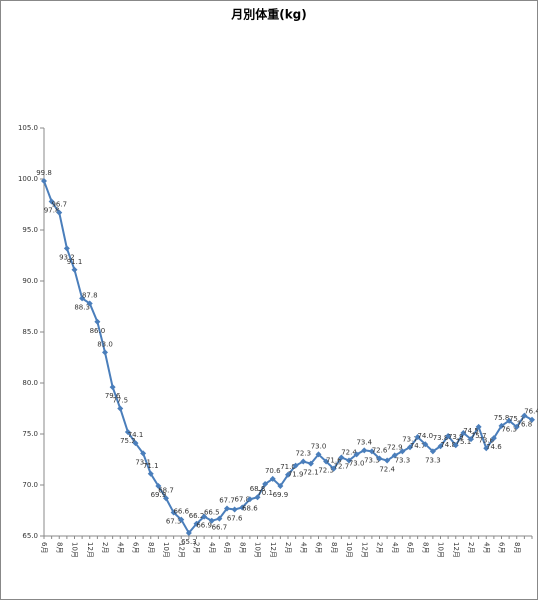 This screenshot has width=538, height=600. Describe the element at coordinates (242, 499) in the screenshot. I see `data-label: 67.8` at that location.